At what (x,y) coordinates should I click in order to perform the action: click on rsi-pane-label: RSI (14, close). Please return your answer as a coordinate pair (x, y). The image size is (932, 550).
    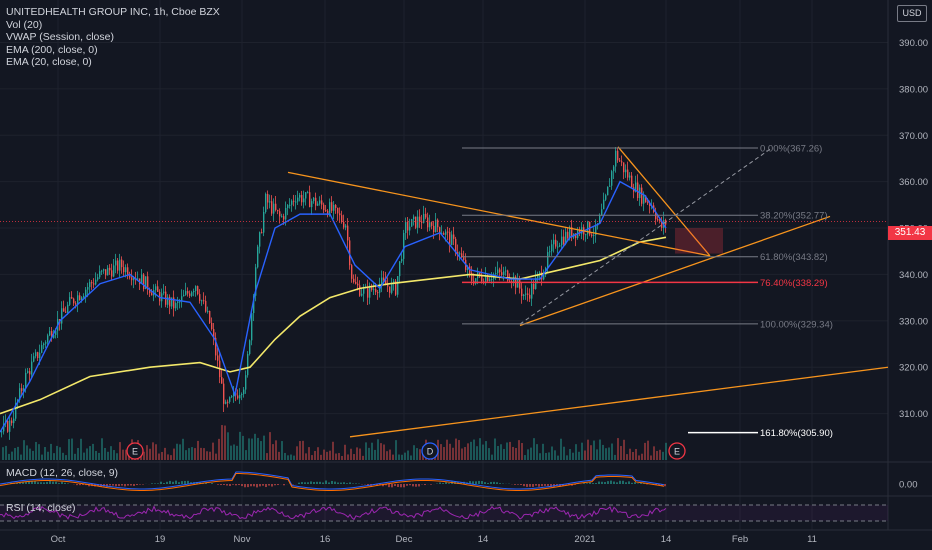
    Looking at the image, I should click on (41, 508).